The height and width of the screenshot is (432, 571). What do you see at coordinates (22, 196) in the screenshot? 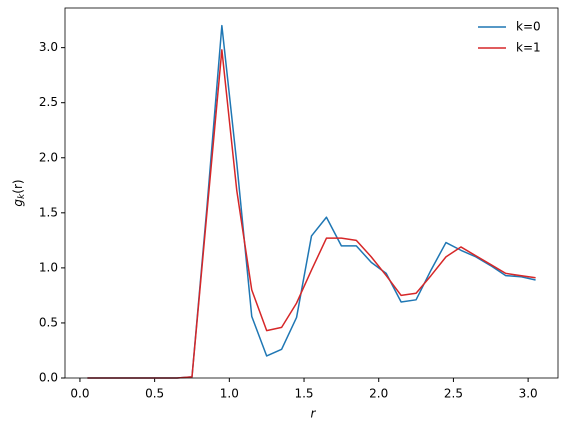
I see `y-axis-label-sub: k` at bounding box center [22, 196].